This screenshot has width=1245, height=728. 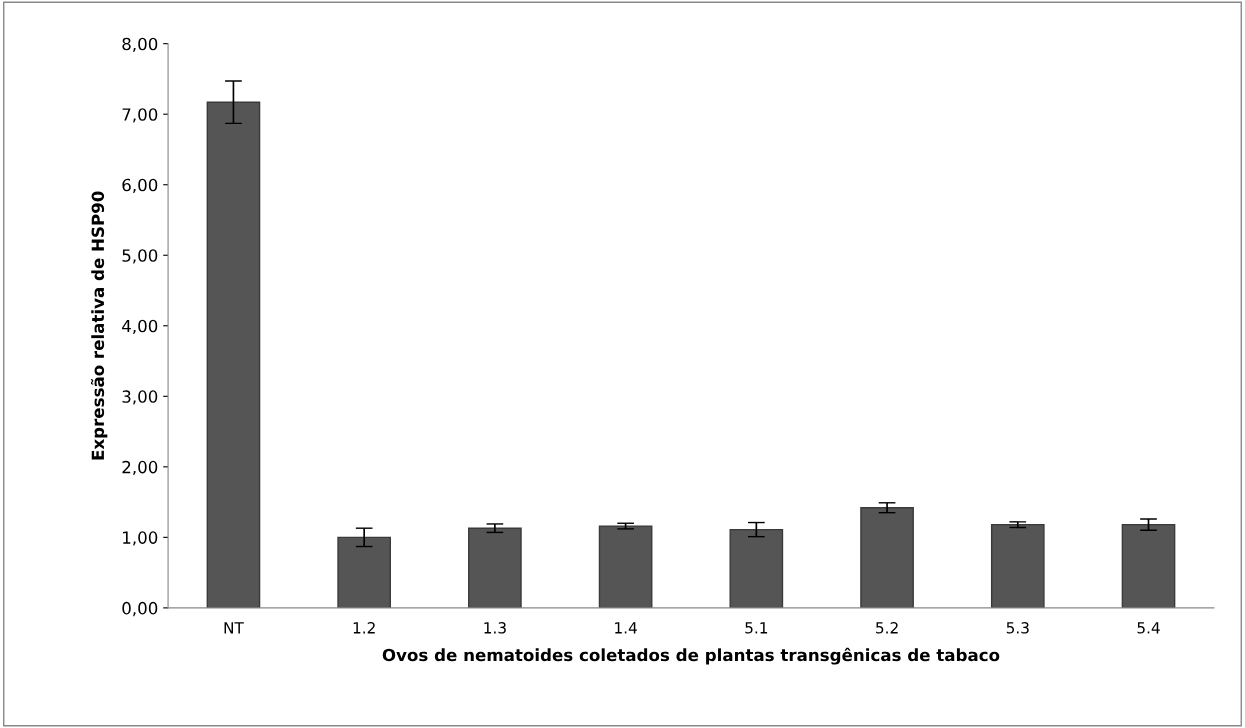 I want to click on y-tick-label: 3,00, so click(x=140, y=397).